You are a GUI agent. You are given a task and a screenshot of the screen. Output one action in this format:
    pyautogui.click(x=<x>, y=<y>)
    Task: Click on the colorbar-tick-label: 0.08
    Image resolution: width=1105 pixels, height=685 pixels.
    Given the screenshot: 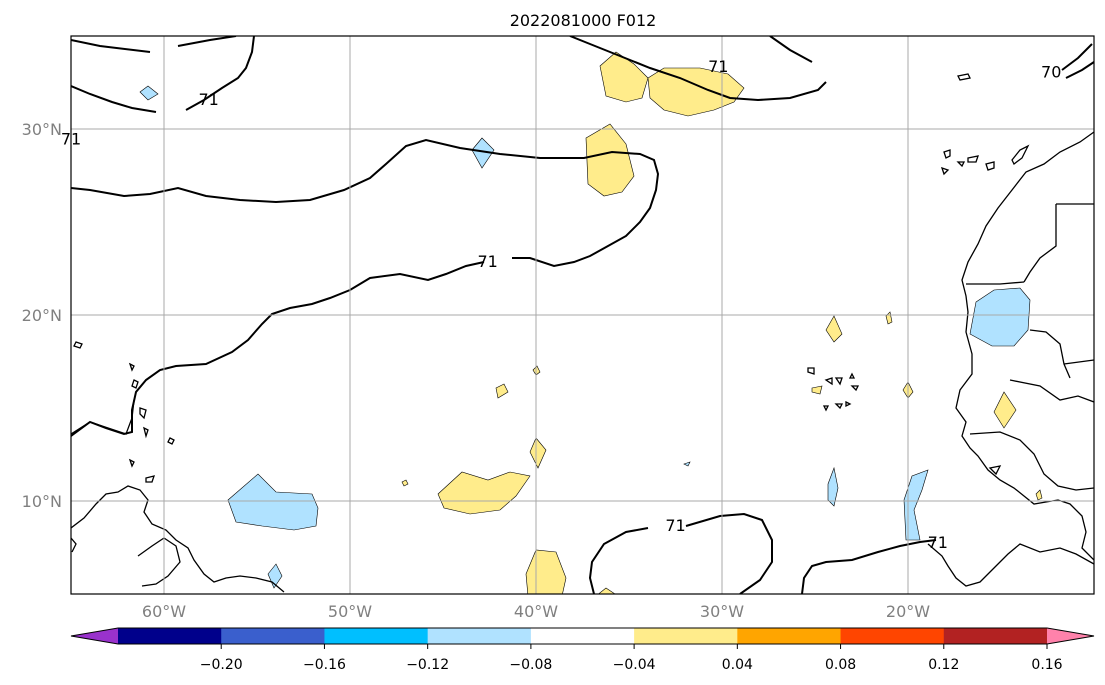 What is the action you would take?
    pyautogui.click(x=840, y=665)
    